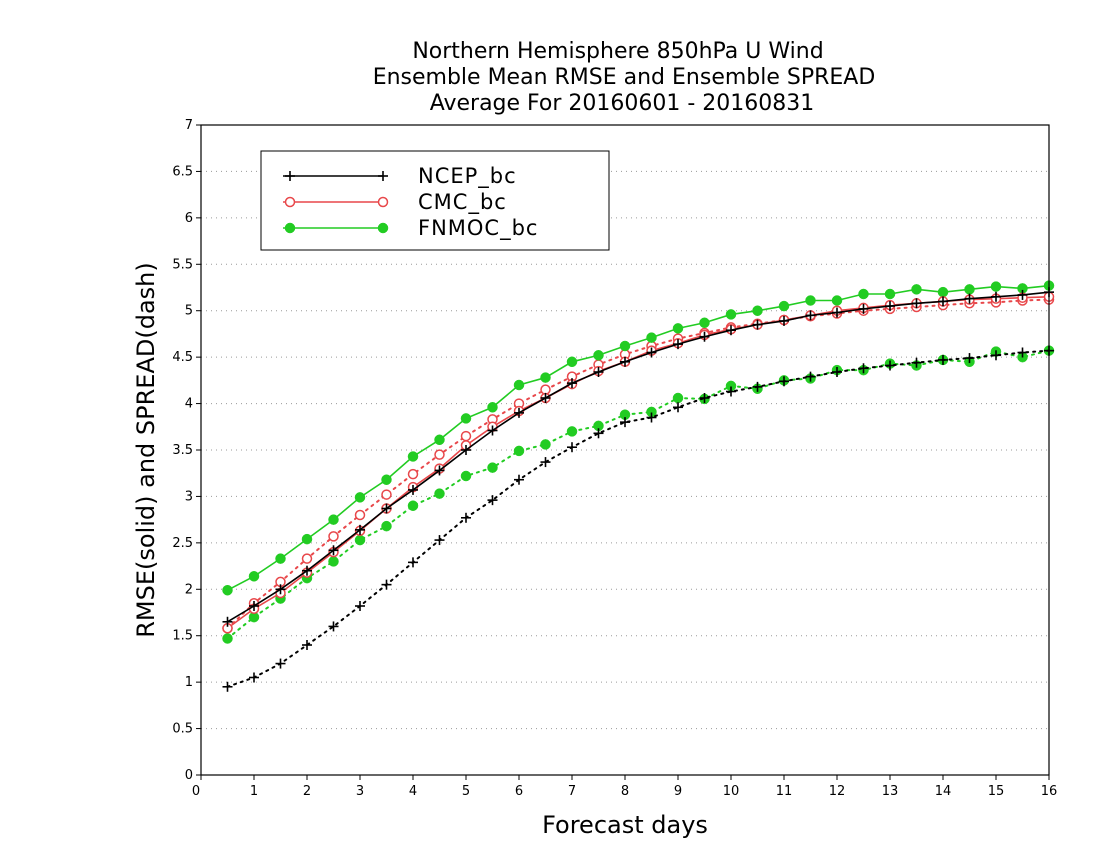 This screenshot has width=1100, height=850. Describe the element at coordinates (617, 51) in the screenshot. I see `chart-title-line-1: Northern Hemisphere 850hPa U Wind` at that location.